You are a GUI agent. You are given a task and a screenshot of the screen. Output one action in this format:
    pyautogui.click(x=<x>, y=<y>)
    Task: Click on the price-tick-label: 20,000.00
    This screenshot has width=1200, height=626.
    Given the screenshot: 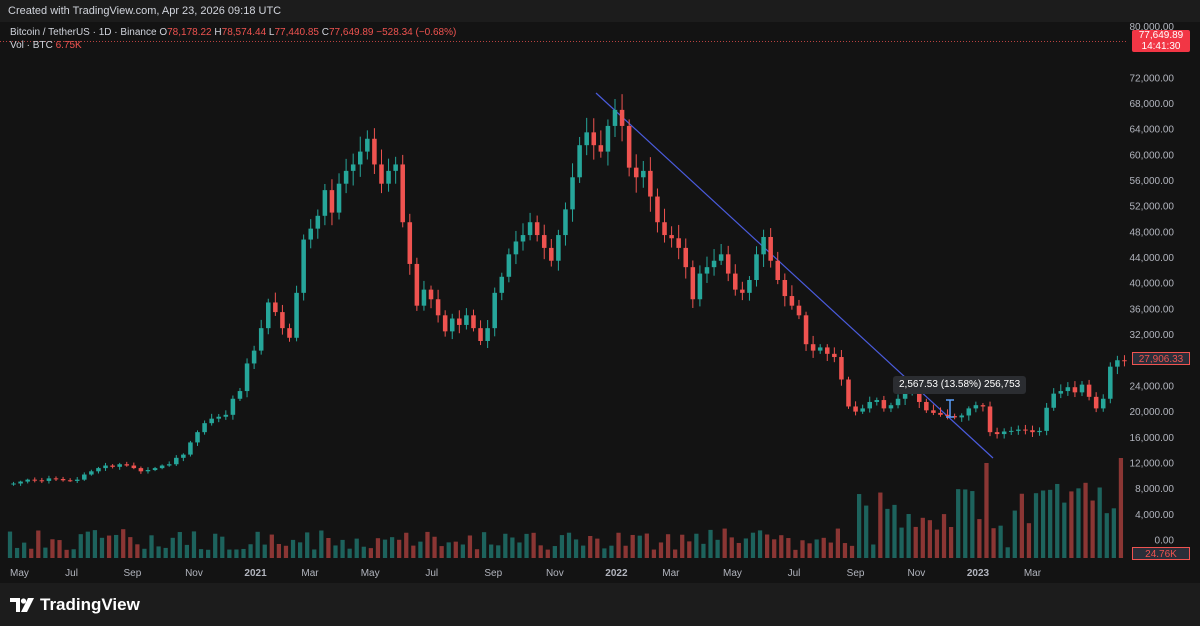 What is the action you would take?
    pyautogui.click(x=1152, y=412)
    